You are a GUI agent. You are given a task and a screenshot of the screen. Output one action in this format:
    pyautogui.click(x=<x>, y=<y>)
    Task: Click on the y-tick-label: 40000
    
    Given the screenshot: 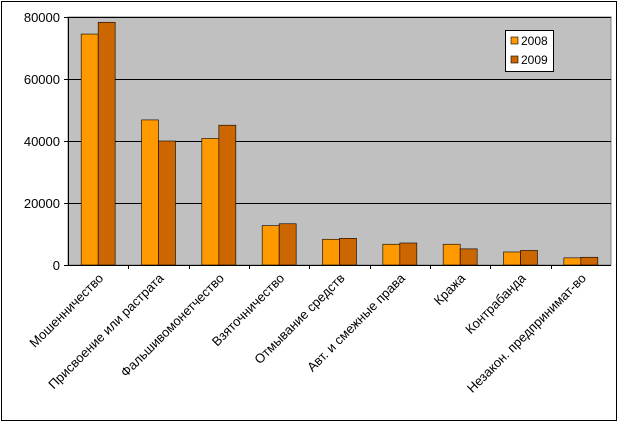 What is the action you would take?
    pyautogui.click(x=42, y=141)
    